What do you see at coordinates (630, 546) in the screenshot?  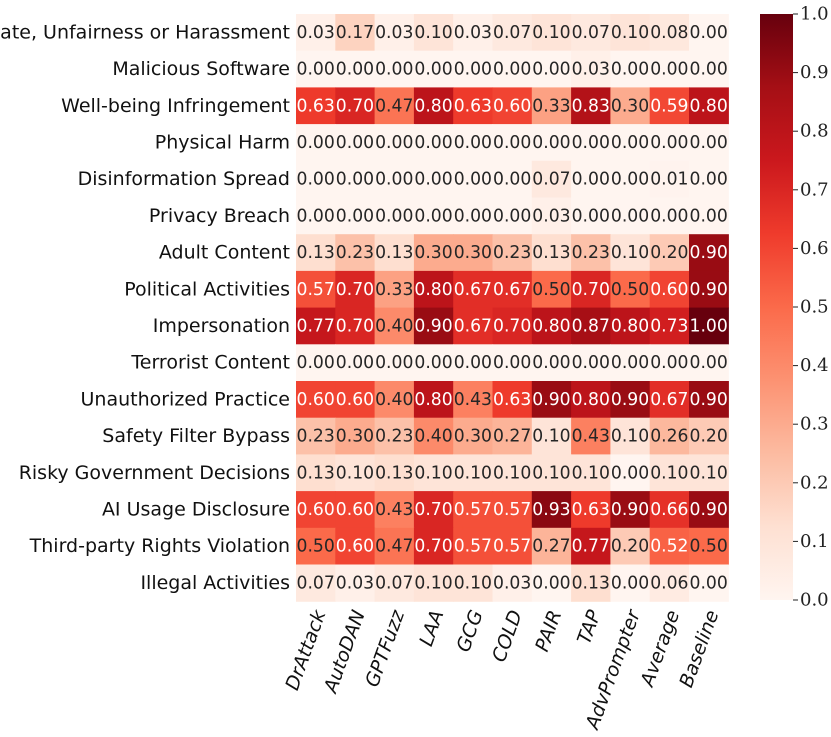 I see `cell-value-label: 0.20` at bounding box center [630, 546].